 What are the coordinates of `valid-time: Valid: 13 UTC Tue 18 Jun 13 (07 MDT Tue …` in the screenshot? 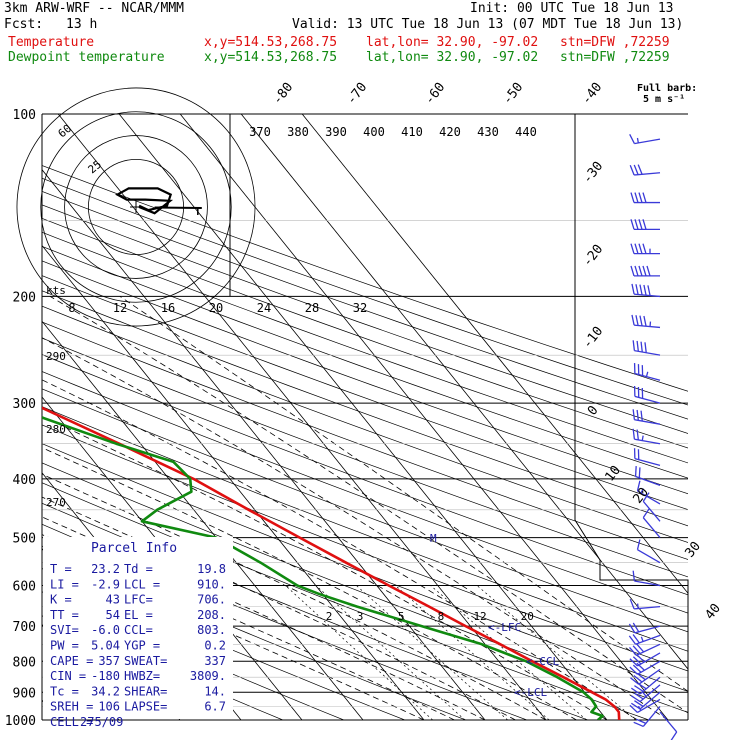 It's located at (488, 24).